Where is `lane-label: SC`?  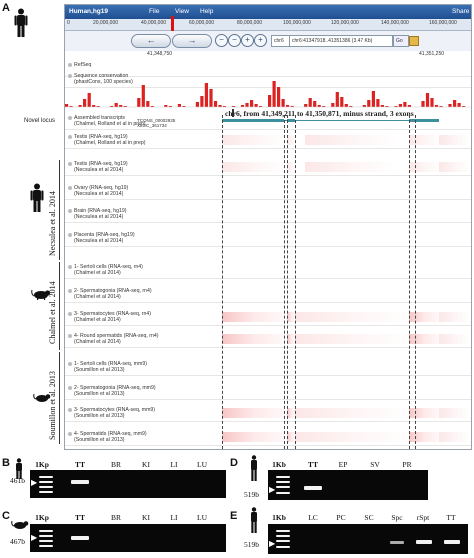 lane-label: SC is located at coordinates (369, 517).